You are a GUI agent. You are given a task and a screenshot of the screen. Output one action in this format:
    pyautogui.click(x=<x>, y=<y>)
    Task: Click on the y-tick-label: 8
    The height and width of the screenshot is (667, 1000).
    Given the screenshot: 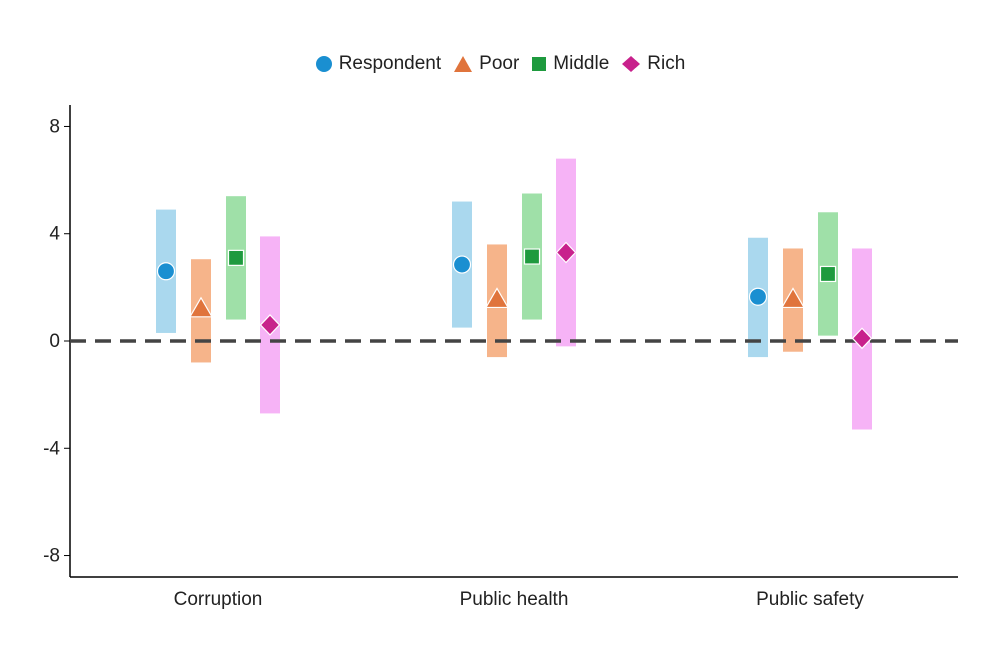 What is the action you would take?
    pyautogui.click(x=54, y=126)
    